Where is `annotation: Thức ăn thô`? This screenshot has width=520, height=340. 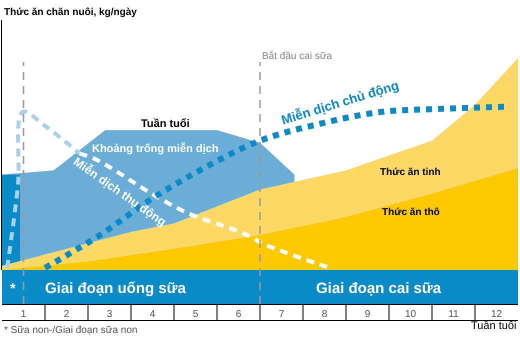
annotation: Thức ăn thô is located at coordinates (411, 212).